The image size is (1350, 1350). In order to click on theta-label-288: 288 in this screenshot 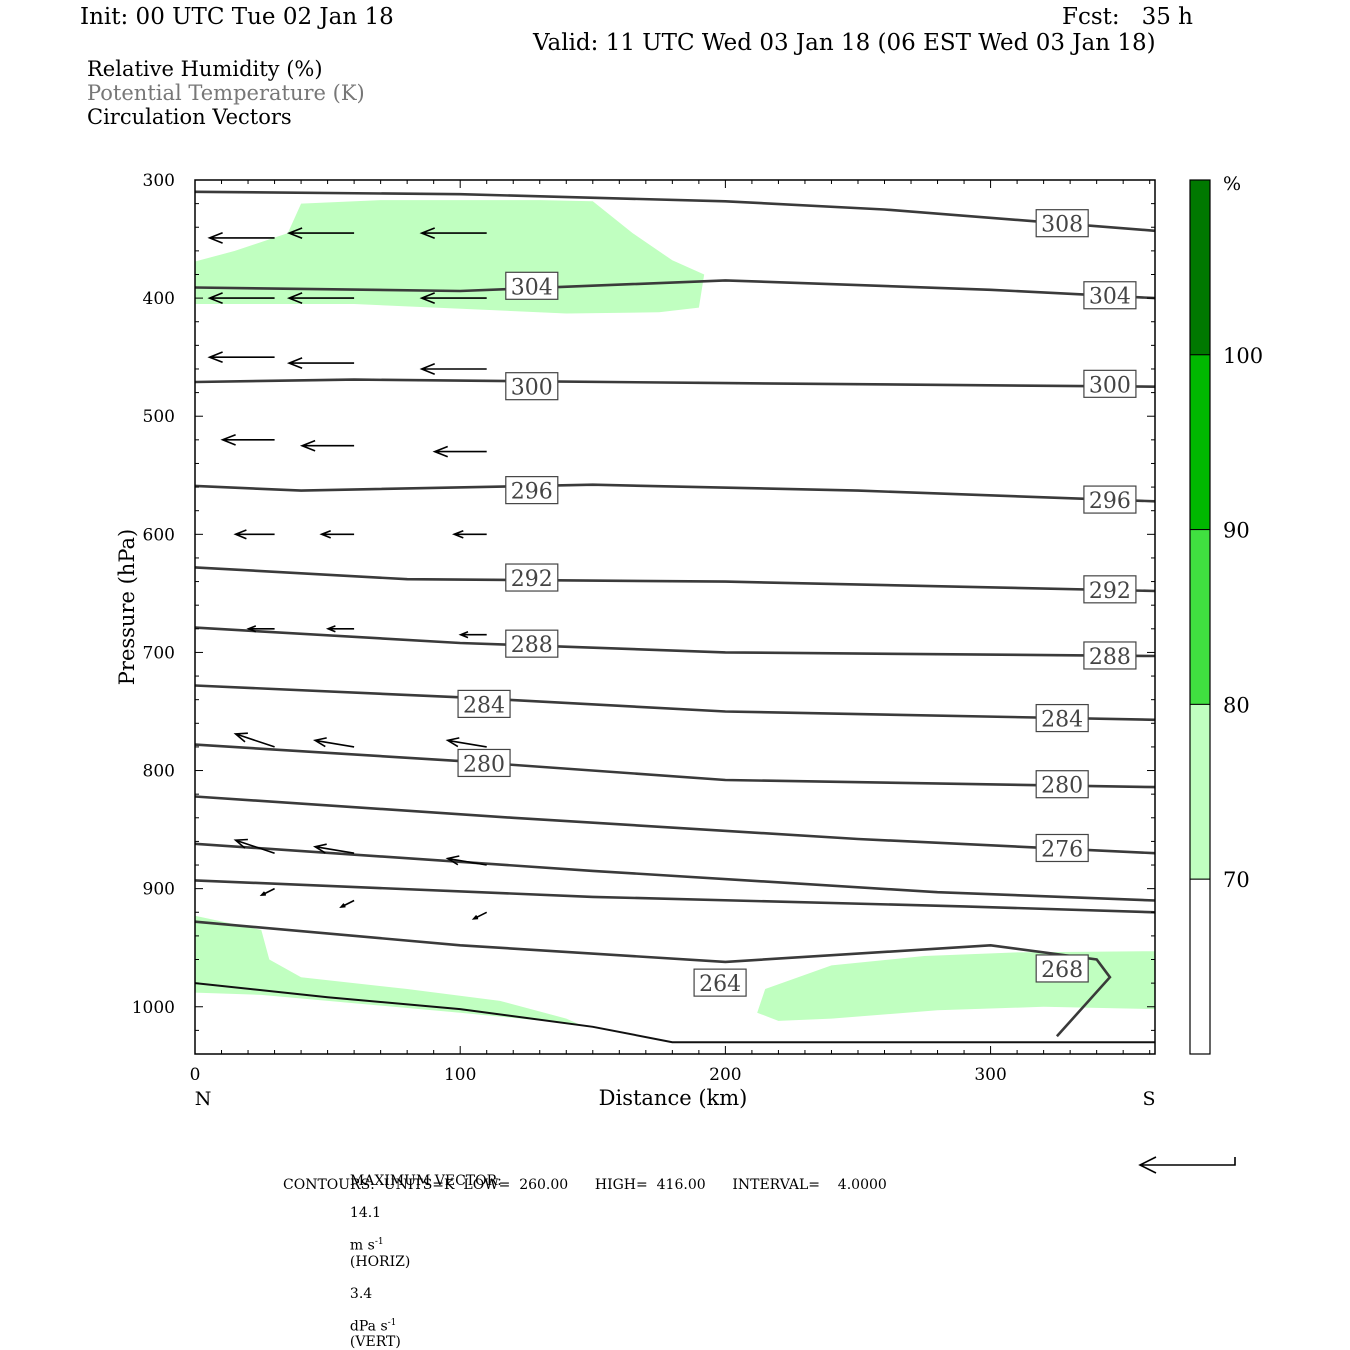, I will do `click(532, 643)`.